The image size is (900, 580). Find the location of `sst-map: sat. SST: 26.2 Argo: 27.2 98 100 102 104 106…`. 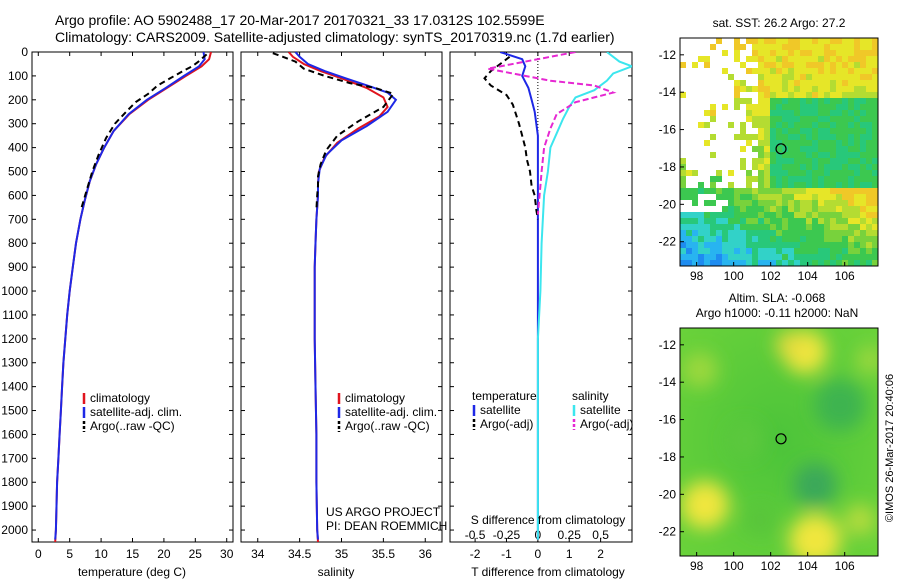

sst-map: sat. SST: 26.2 Argo: 27.2 98 100 102 104 106… is located at coordinates (769, 149).